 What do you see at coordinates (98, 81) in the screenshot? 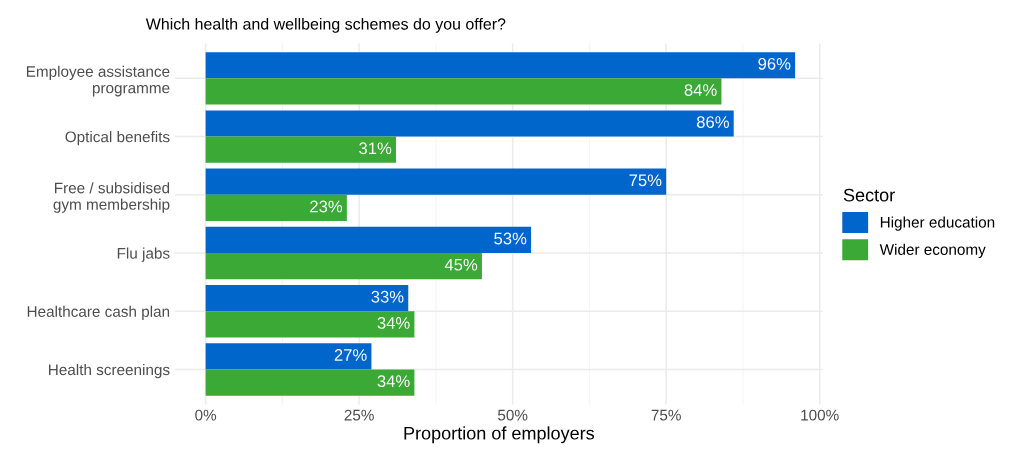
I see `y-tick-label: Employee assistance programme` at bounding box center [98, 81].